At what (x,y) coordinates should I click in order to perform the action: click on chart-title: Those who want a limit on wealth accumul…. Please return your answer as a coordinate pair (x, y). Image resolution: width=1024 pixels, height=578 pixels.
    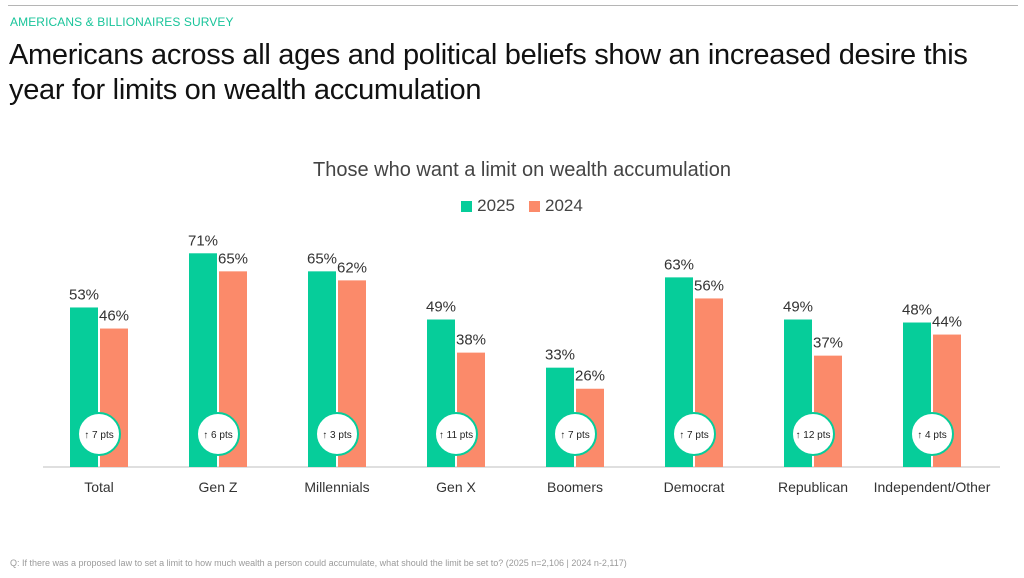
    Looking at the image, I should click on (522, 170).